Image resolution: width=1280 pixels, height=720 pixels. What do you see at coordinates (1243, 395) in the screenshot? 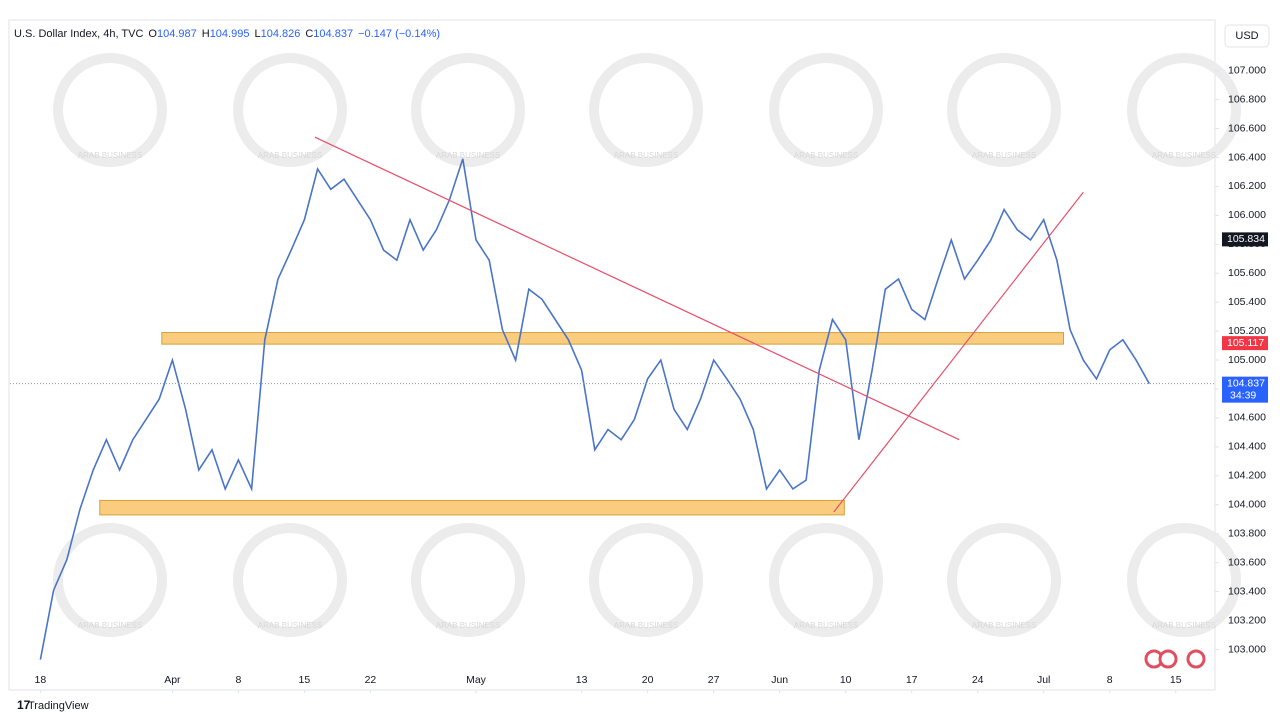
I see `countdown: 34:39` at bounding box center [1243, 395].